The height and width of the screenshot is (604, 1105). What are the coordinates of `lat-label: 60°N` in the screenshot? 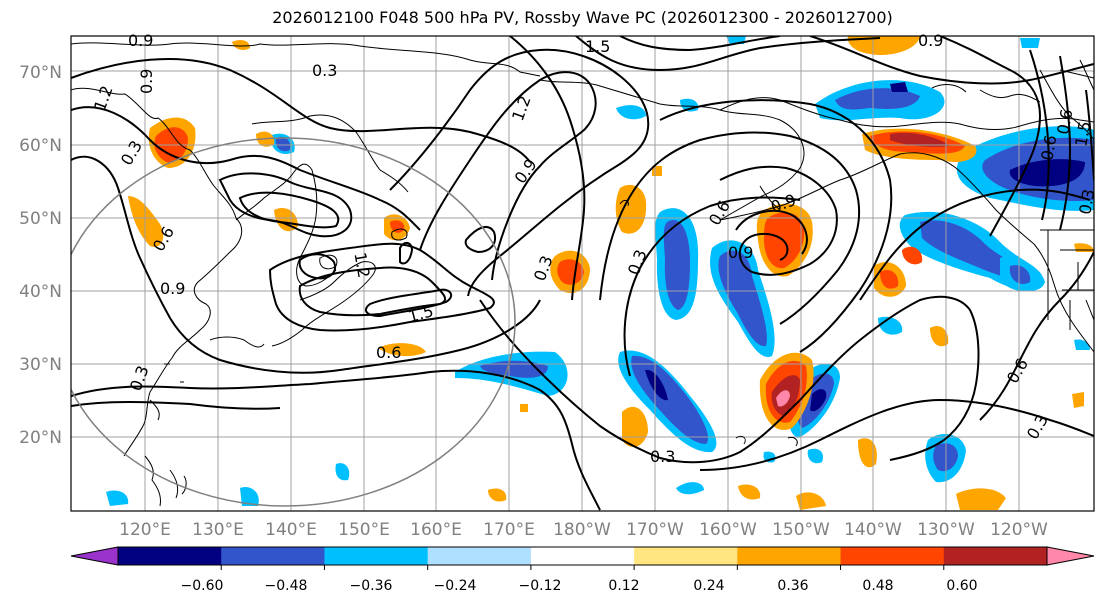 It's located at (40, 146).